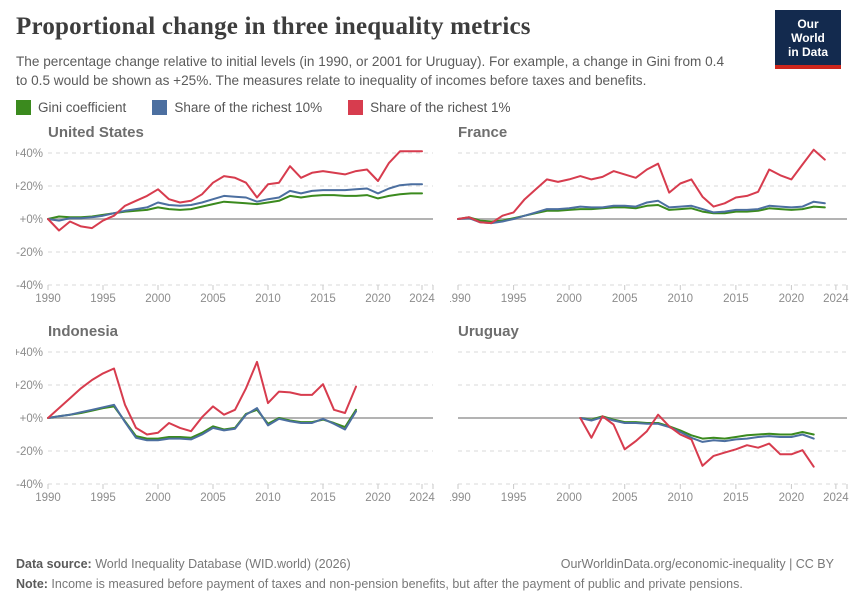 The height and width of the screenshot is (600, 850). Describe the element at coordinates (83, 332) in the screenshot. I see `panel-title-indonesia: Indonesia` at that location.